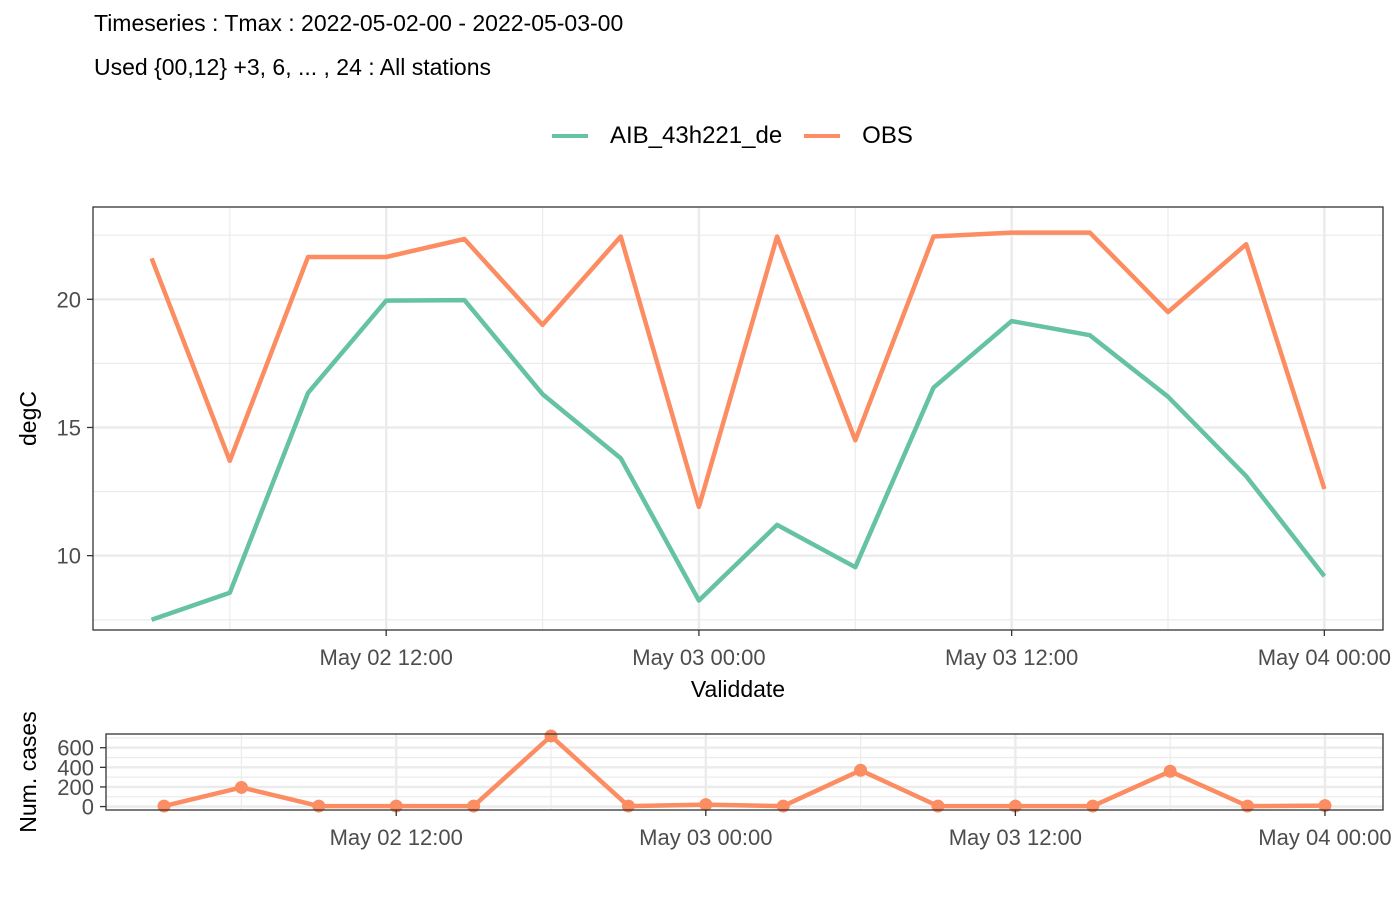 The height and width of the screenshot is (900, 1400). Describe the element at coordinates (386, 657) in the screenshot. I see `main-x-tick-label: May 02 12:00` at that location.